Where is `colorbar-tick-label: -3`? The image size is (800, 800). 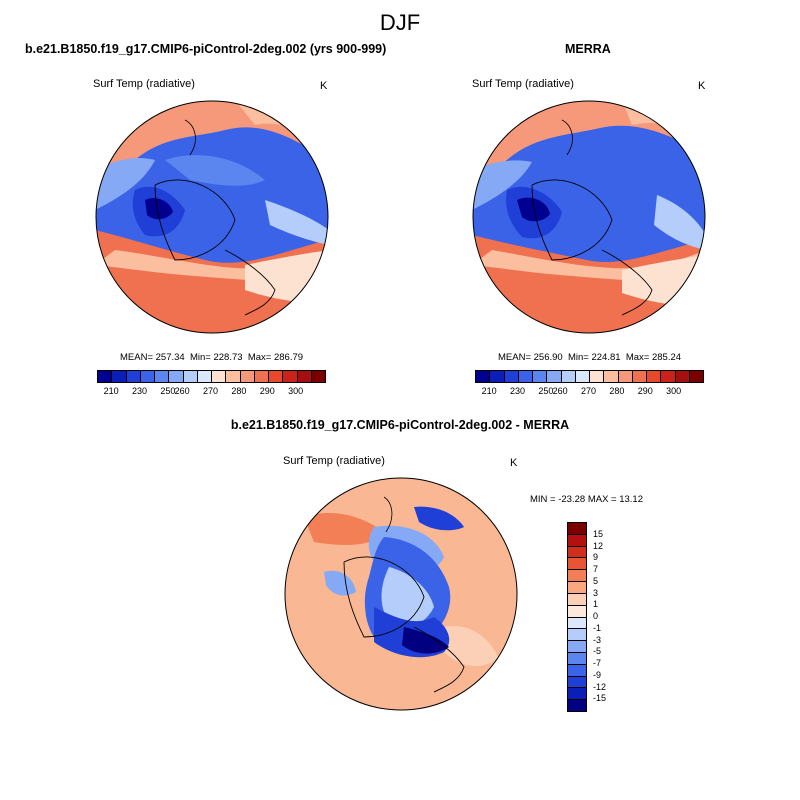
colorbar-tick-label: -3 is located at coordinates (597, 639).